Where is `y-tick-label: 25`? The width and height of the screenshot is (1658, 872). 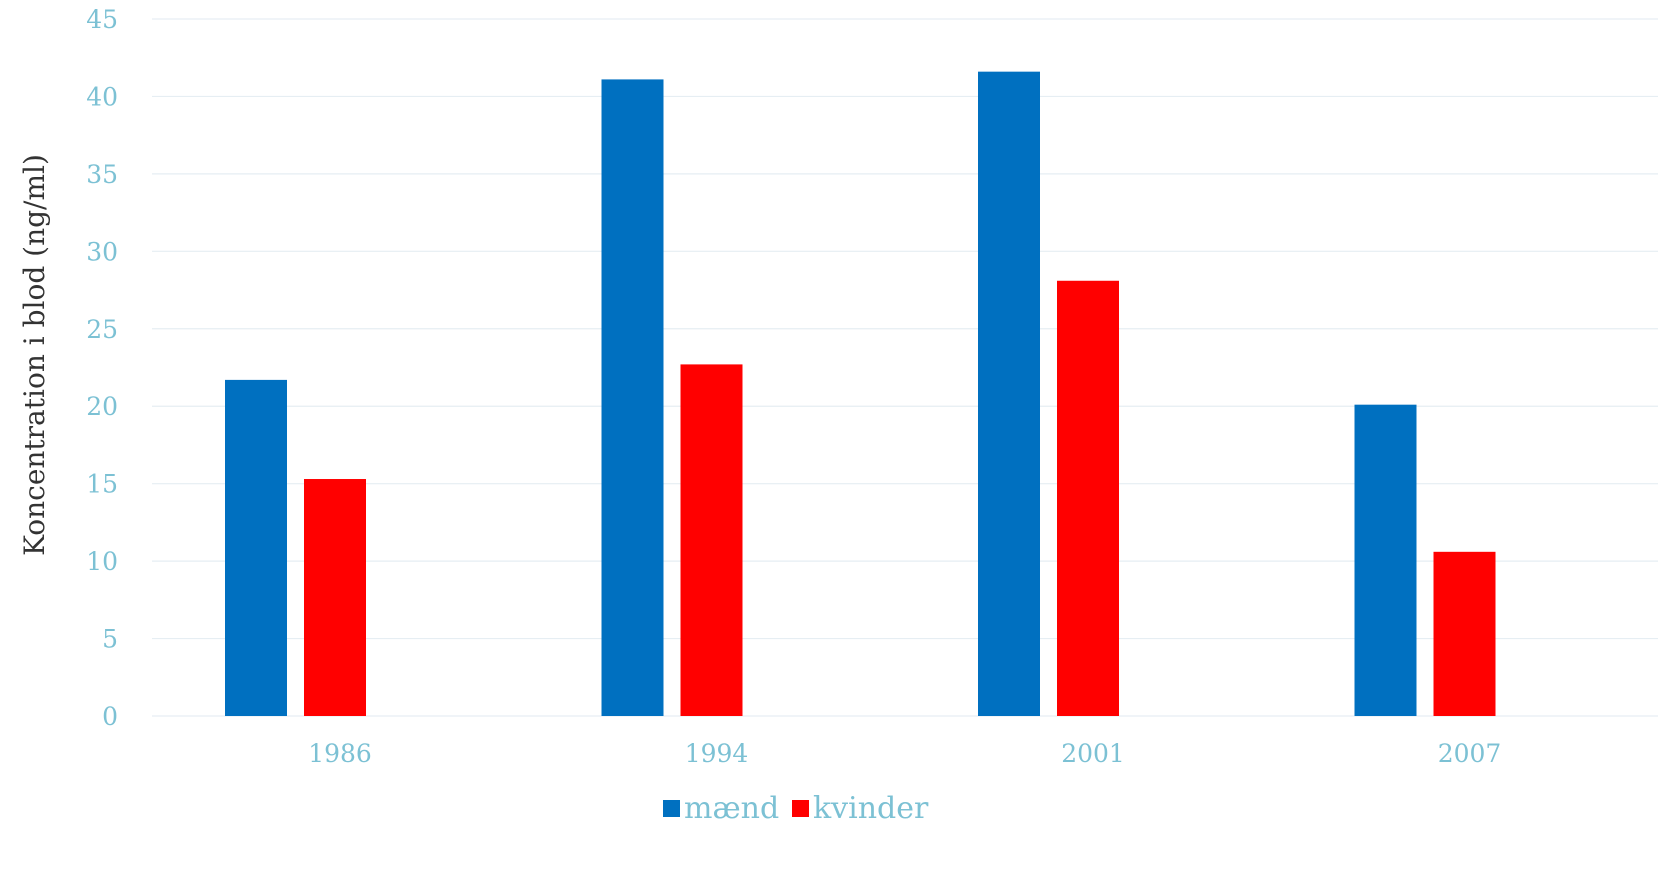
y-tick-label: 25 is located at coordinates (102, 329).